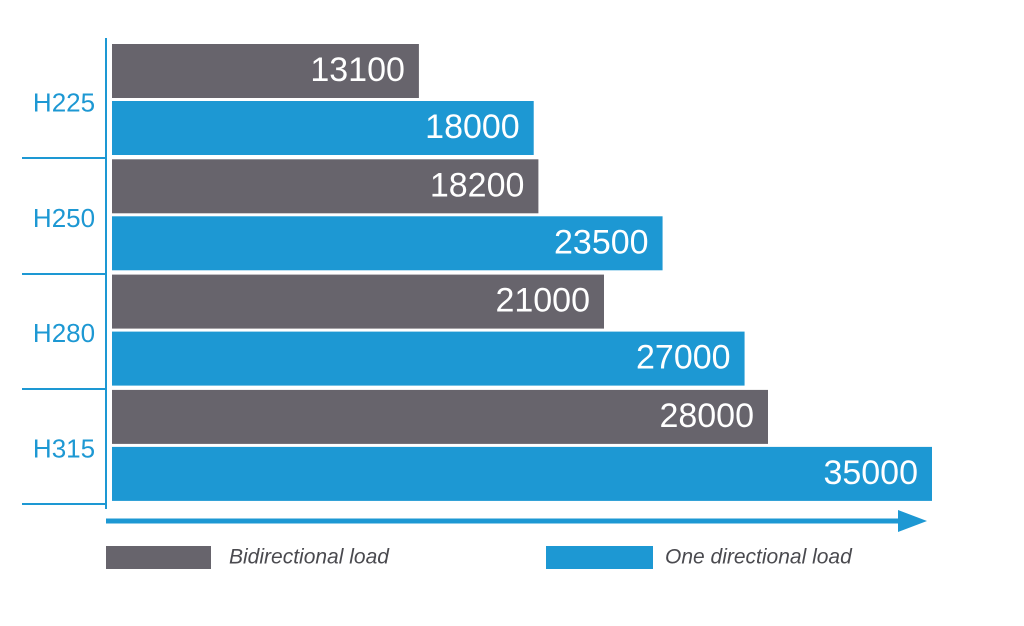  What do you see at coordinates (64, 333) in the screenshot?
I see `category-label: H280` at bounding box center [64, 333].